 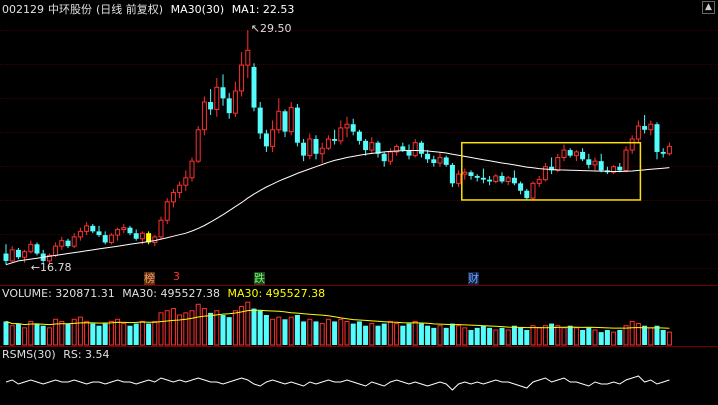 I want to click on ma-name: MA30(30), so click(x=197, y=9).